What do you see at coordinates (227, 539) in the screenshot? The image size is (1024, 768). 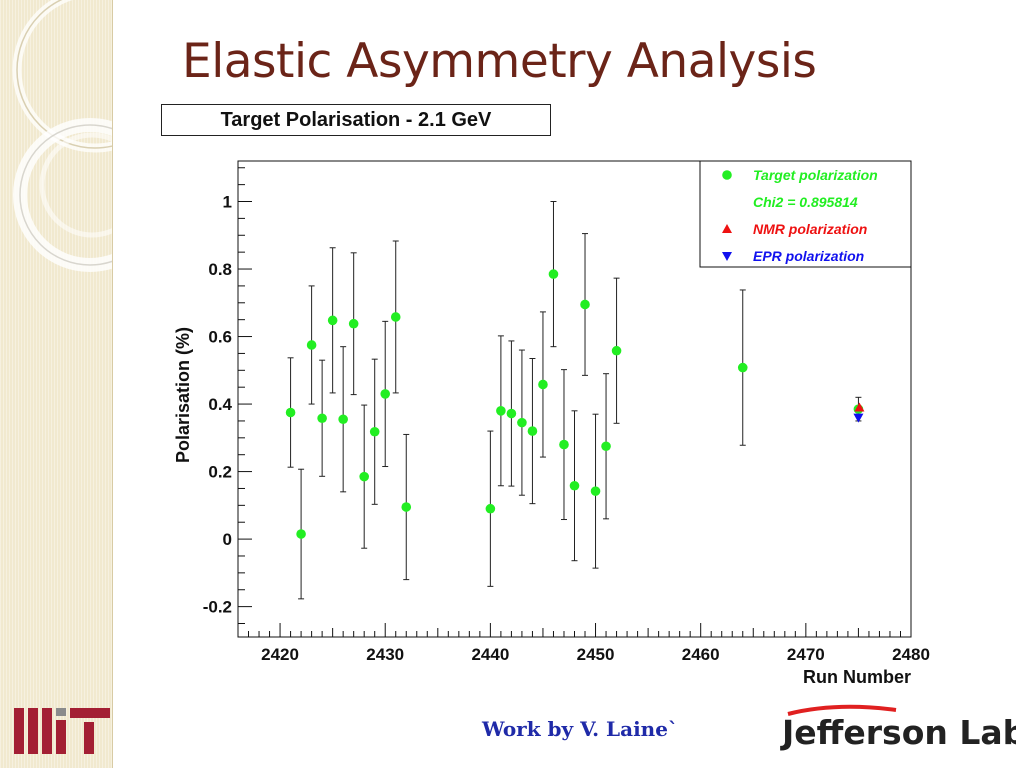 I see `y-tick-label: 0` at bounding box center [227, 539].